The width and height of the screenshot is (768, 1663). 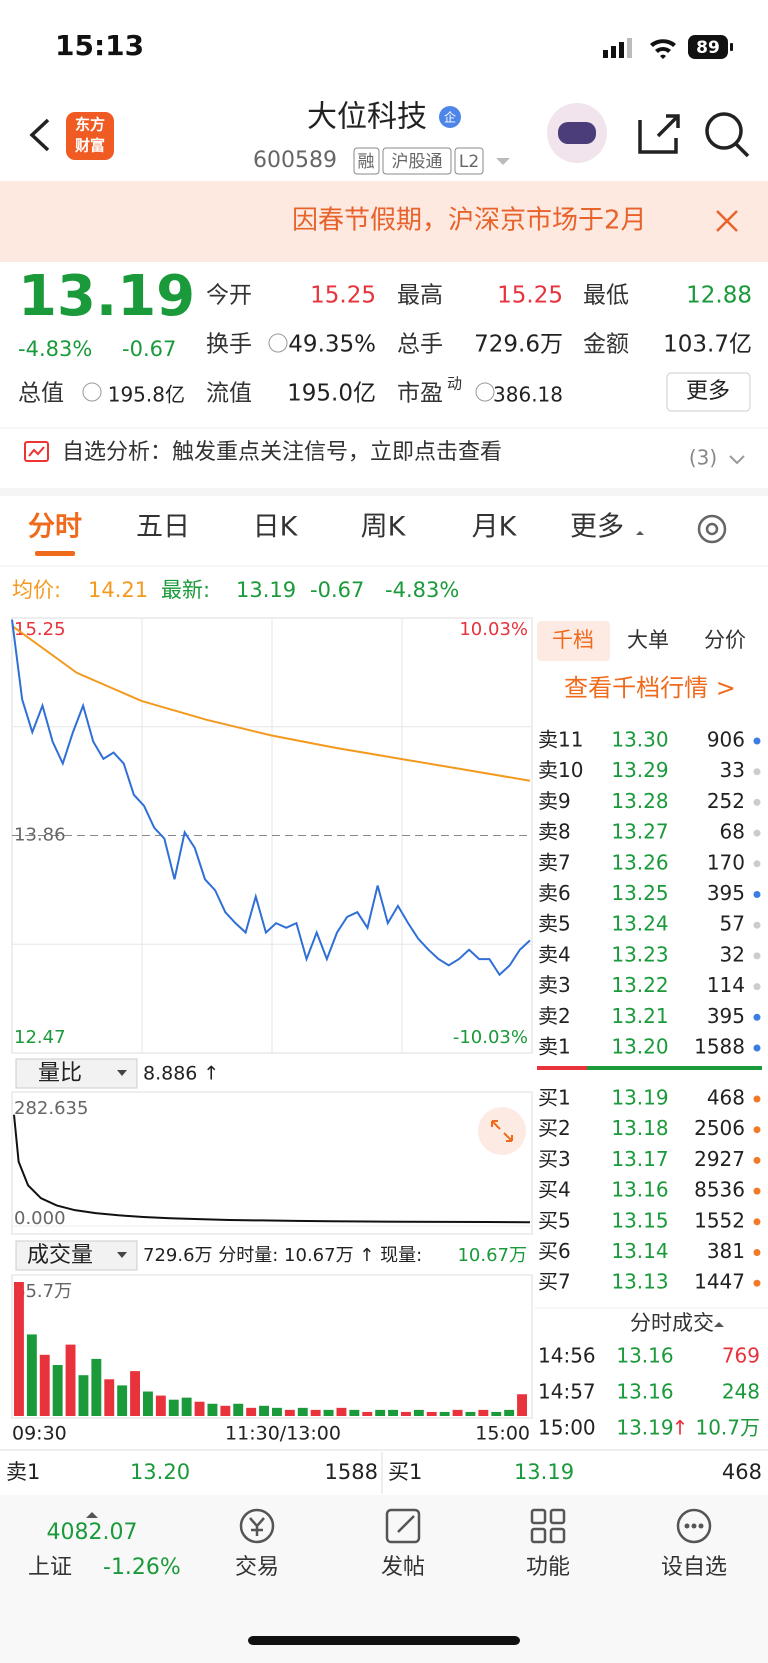 What do you see at coordinates (229, 296) in the screenshot?
I see `stat-label: 今开` at bounding box center [229, 296].